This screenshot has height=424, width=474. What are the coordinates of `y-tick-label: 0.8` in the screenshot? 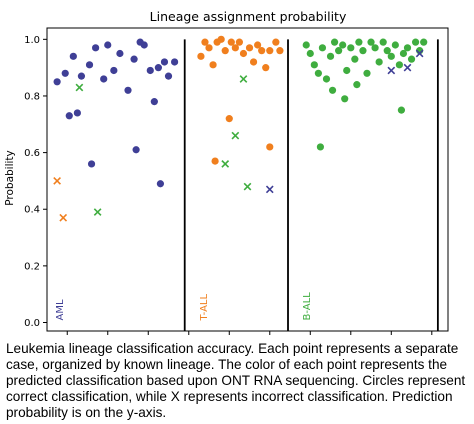 It's located at (32, 96).